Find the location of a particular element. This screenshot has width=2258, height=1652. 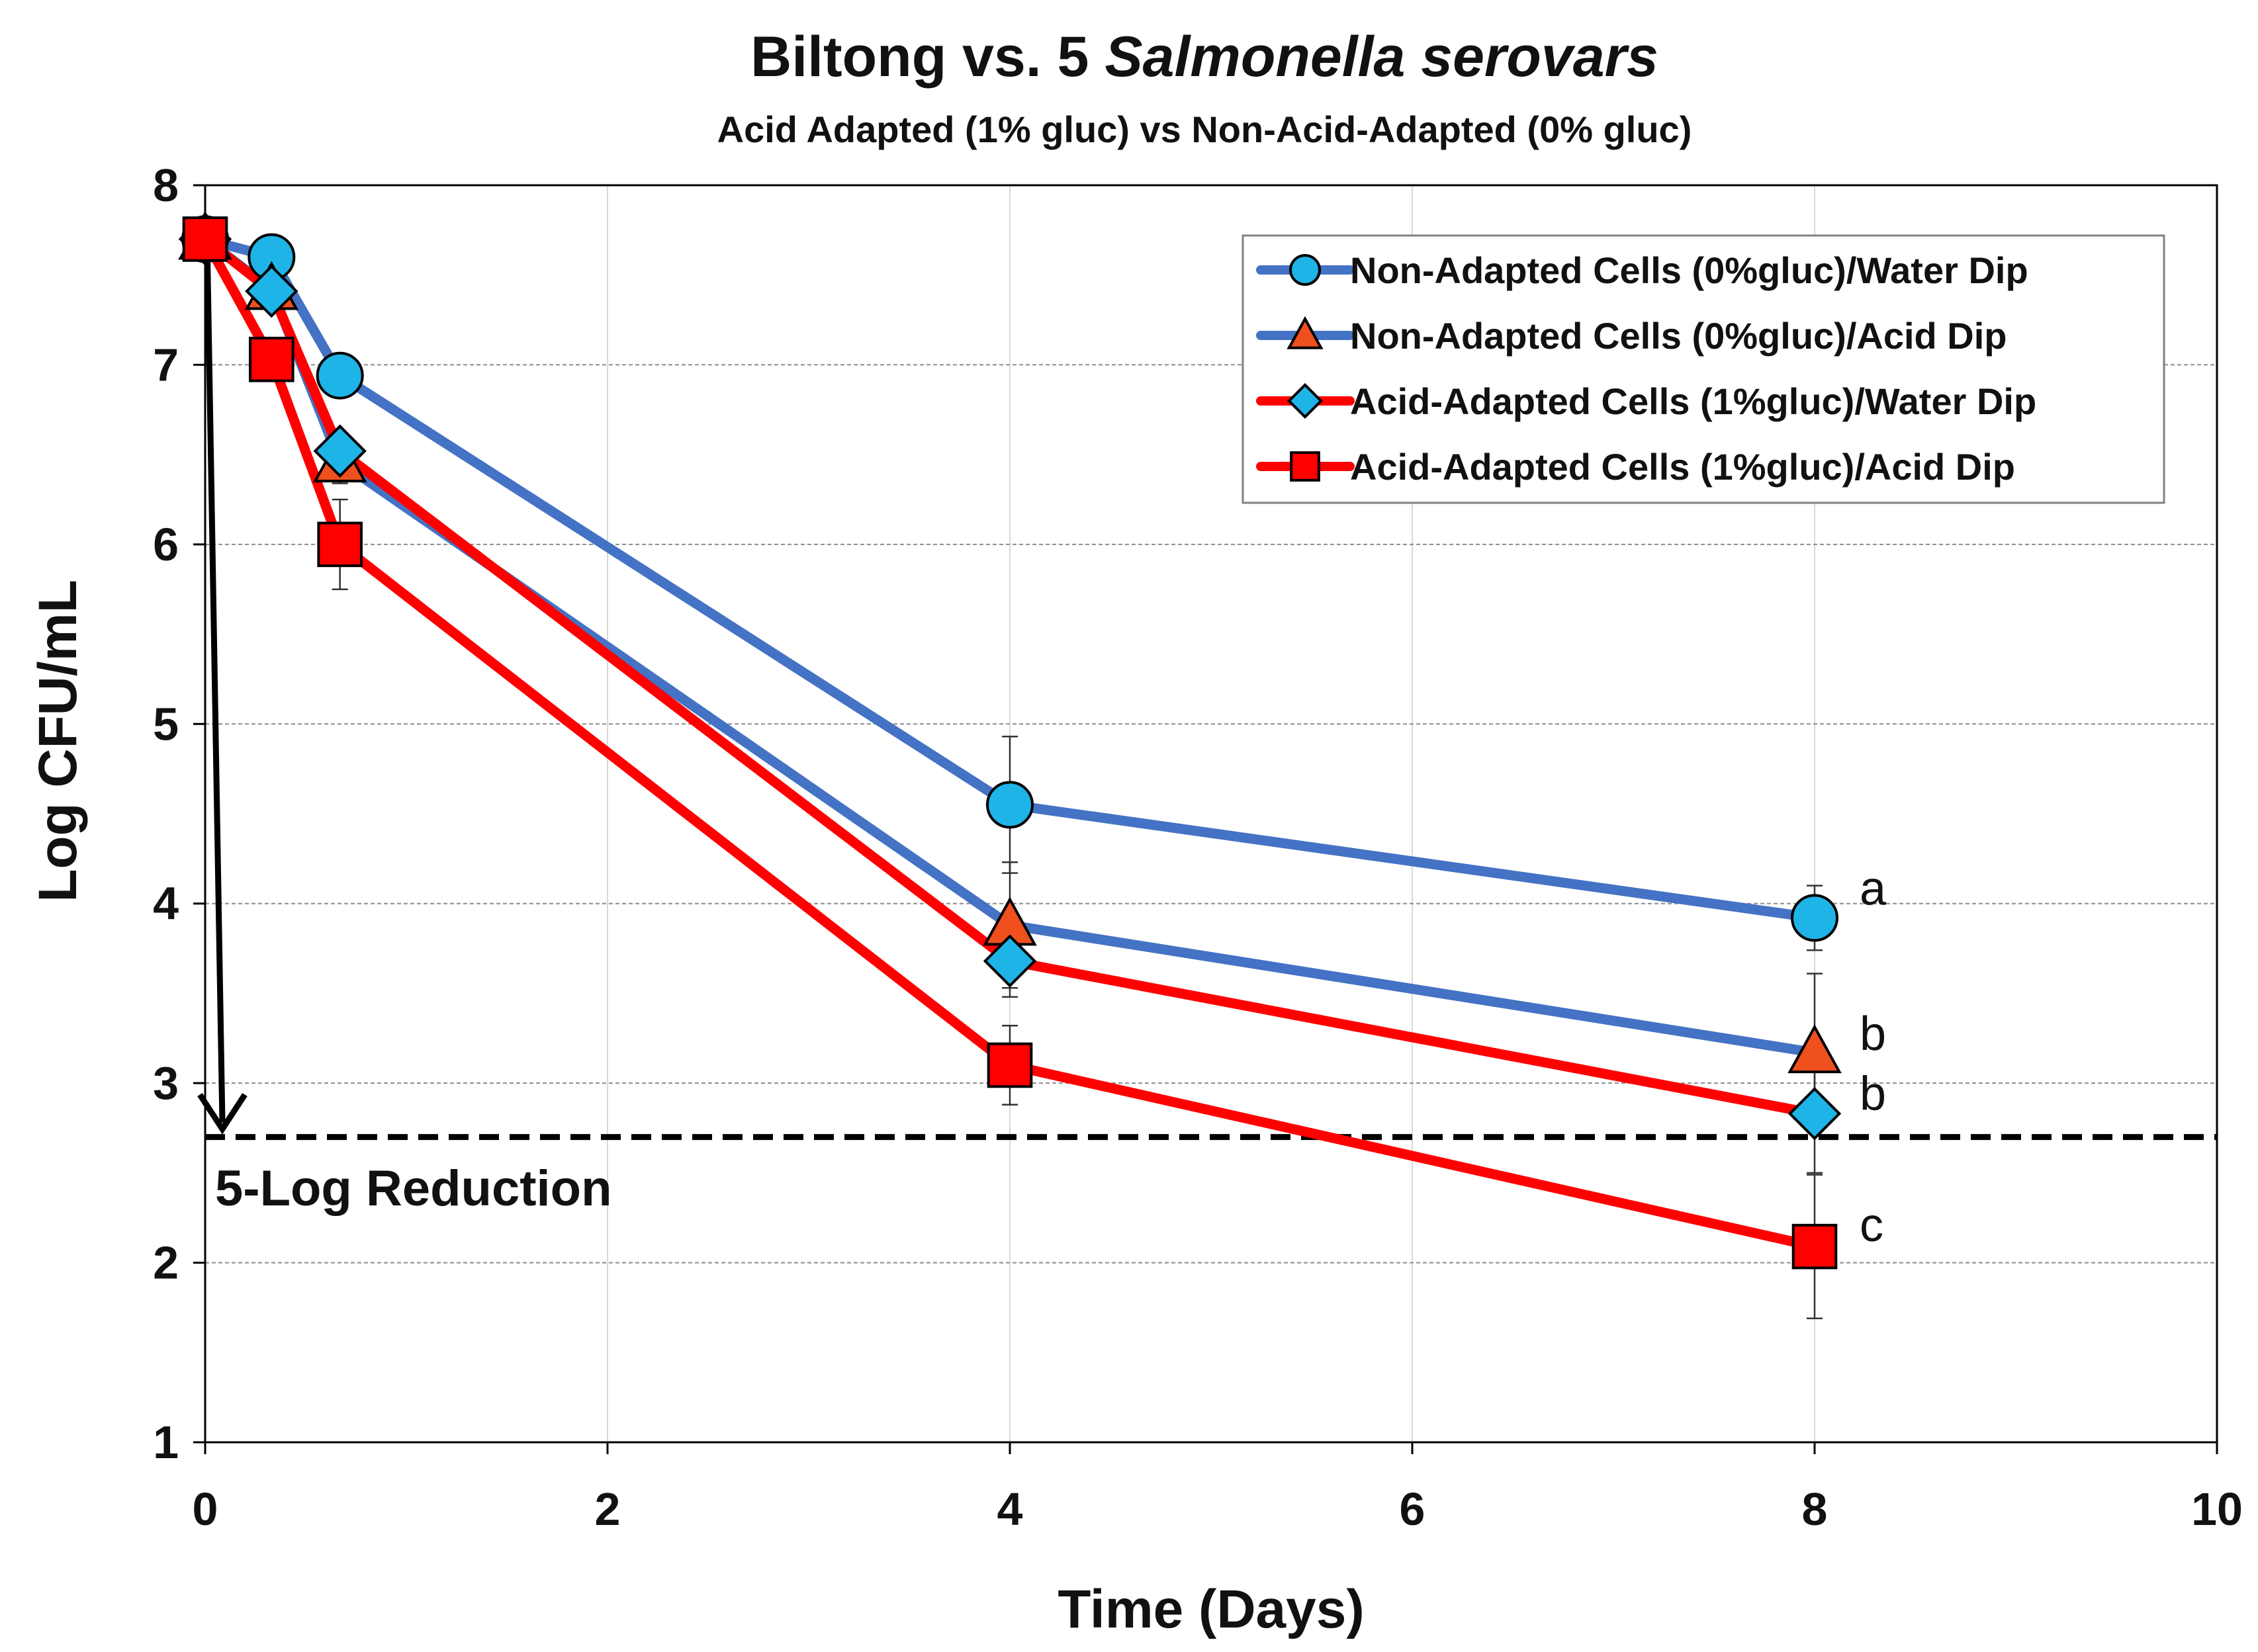

x-tick-label: 0 is located at coordinates (205, 1509).